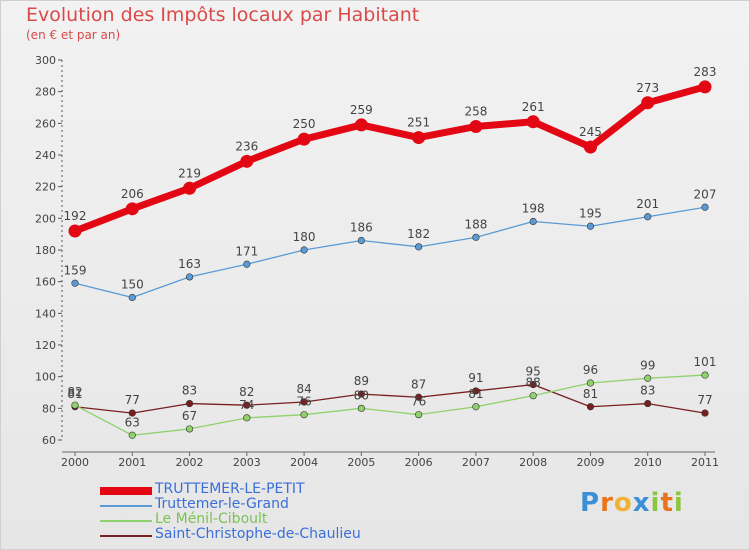 The image size is (750, 550). What do you see at coordinates (45, 377) in the screenshot?
I see `y-tick-label: 100` at bounding box center [45, 377].